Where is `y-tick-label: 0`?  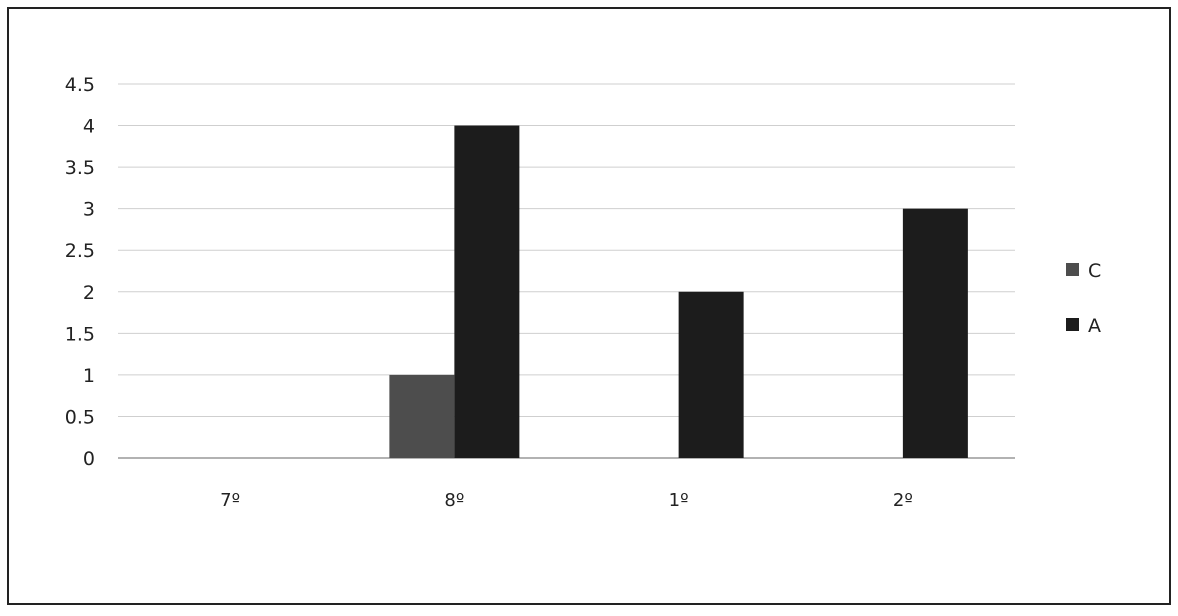 y-tick-label: 0 is located at coordinates (89, 459).